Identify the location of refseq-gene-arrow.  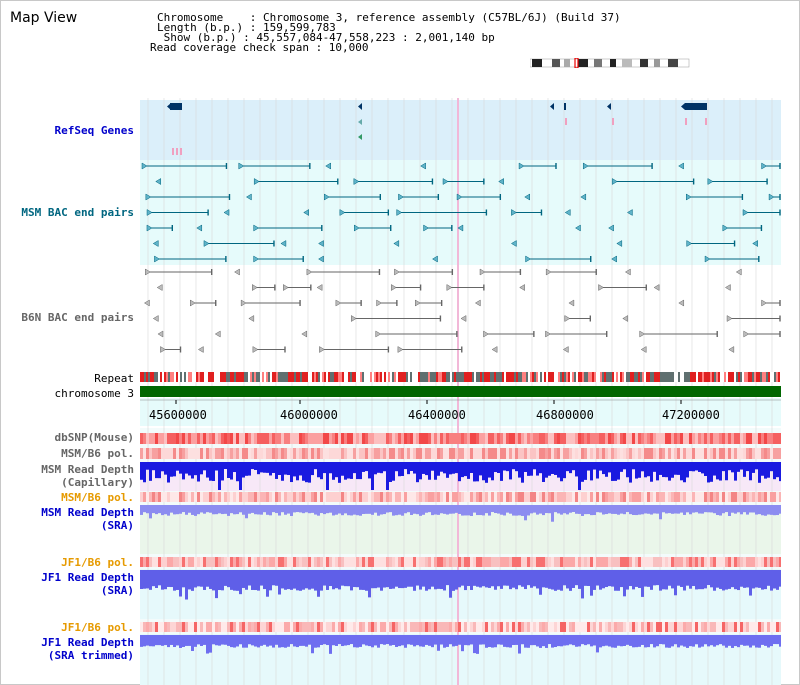
(169, 106).